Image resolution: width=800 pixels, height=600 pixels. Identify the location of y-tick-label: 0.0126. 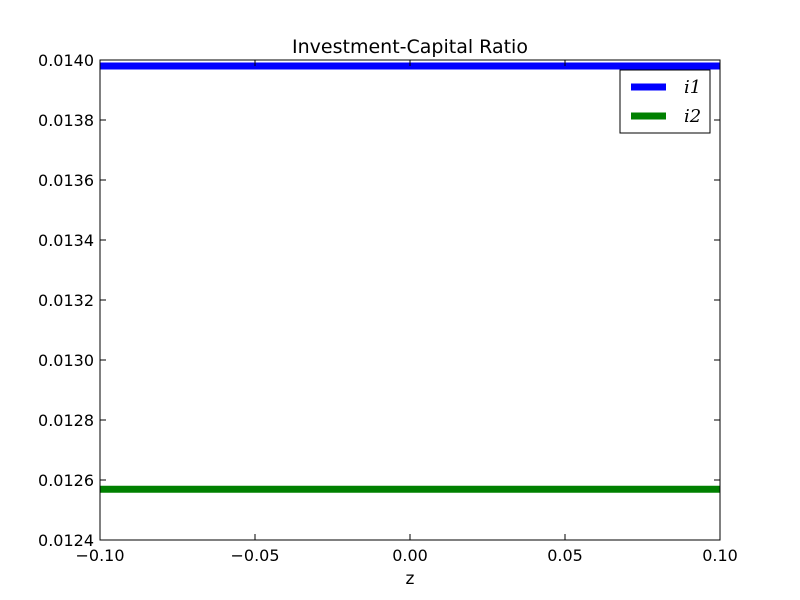
(66, 480).